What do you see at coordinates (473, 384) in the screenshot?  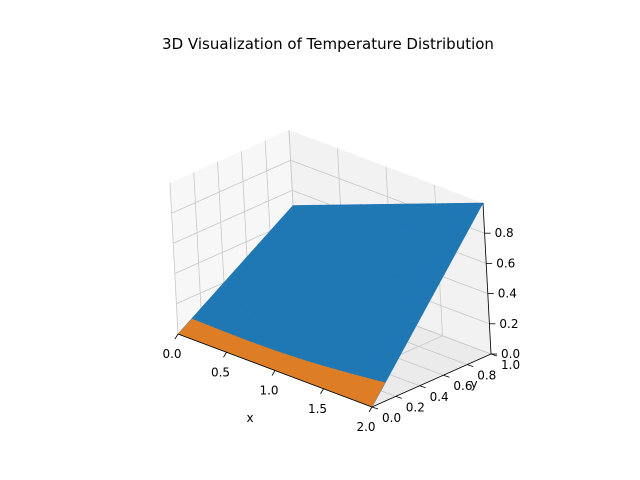 I see `y-axis-label: y` at bounding box center [473, 384].